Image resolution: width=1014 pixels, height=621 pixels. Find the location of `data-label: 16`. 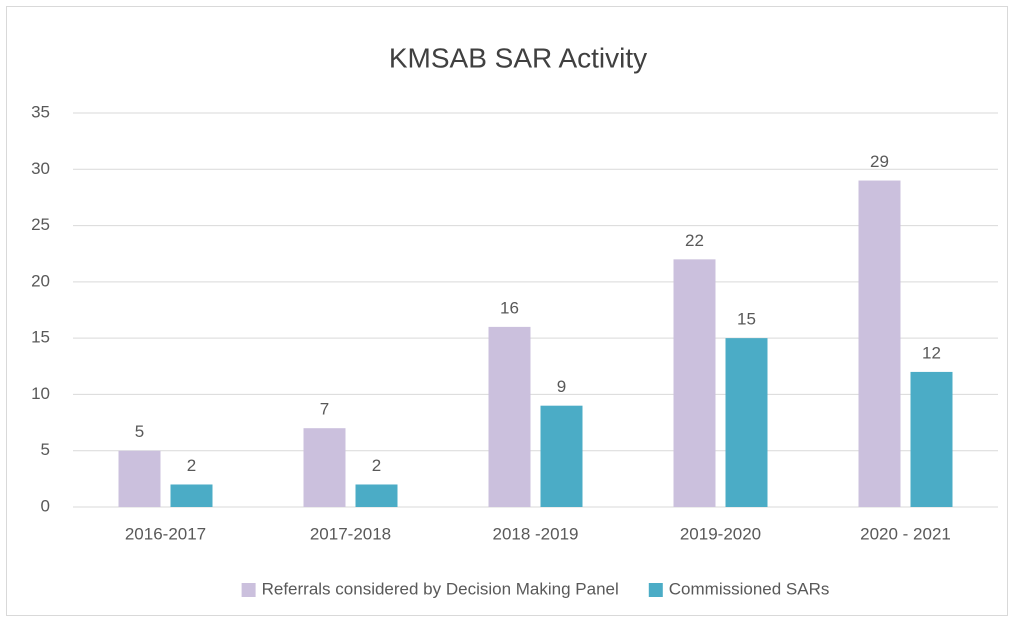

data-label: 16 is located at coordinates (509, 307).